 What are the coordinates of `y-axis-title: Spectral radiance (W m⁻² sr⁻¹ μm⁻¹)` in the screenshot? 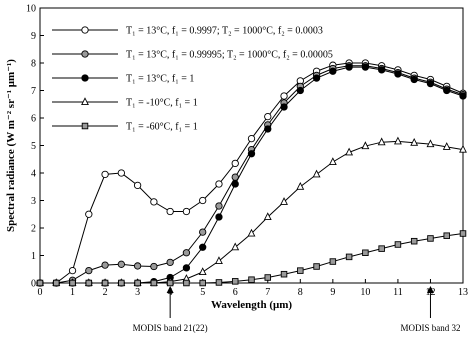 It's located at (11, 145).